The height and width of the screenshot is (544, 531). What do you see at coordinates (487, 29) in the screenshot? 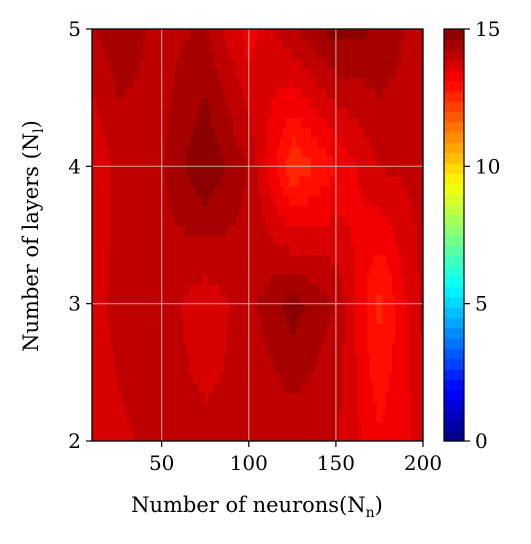
I see `colorbar-tick-label: 15` at bounding box center [487, 29].